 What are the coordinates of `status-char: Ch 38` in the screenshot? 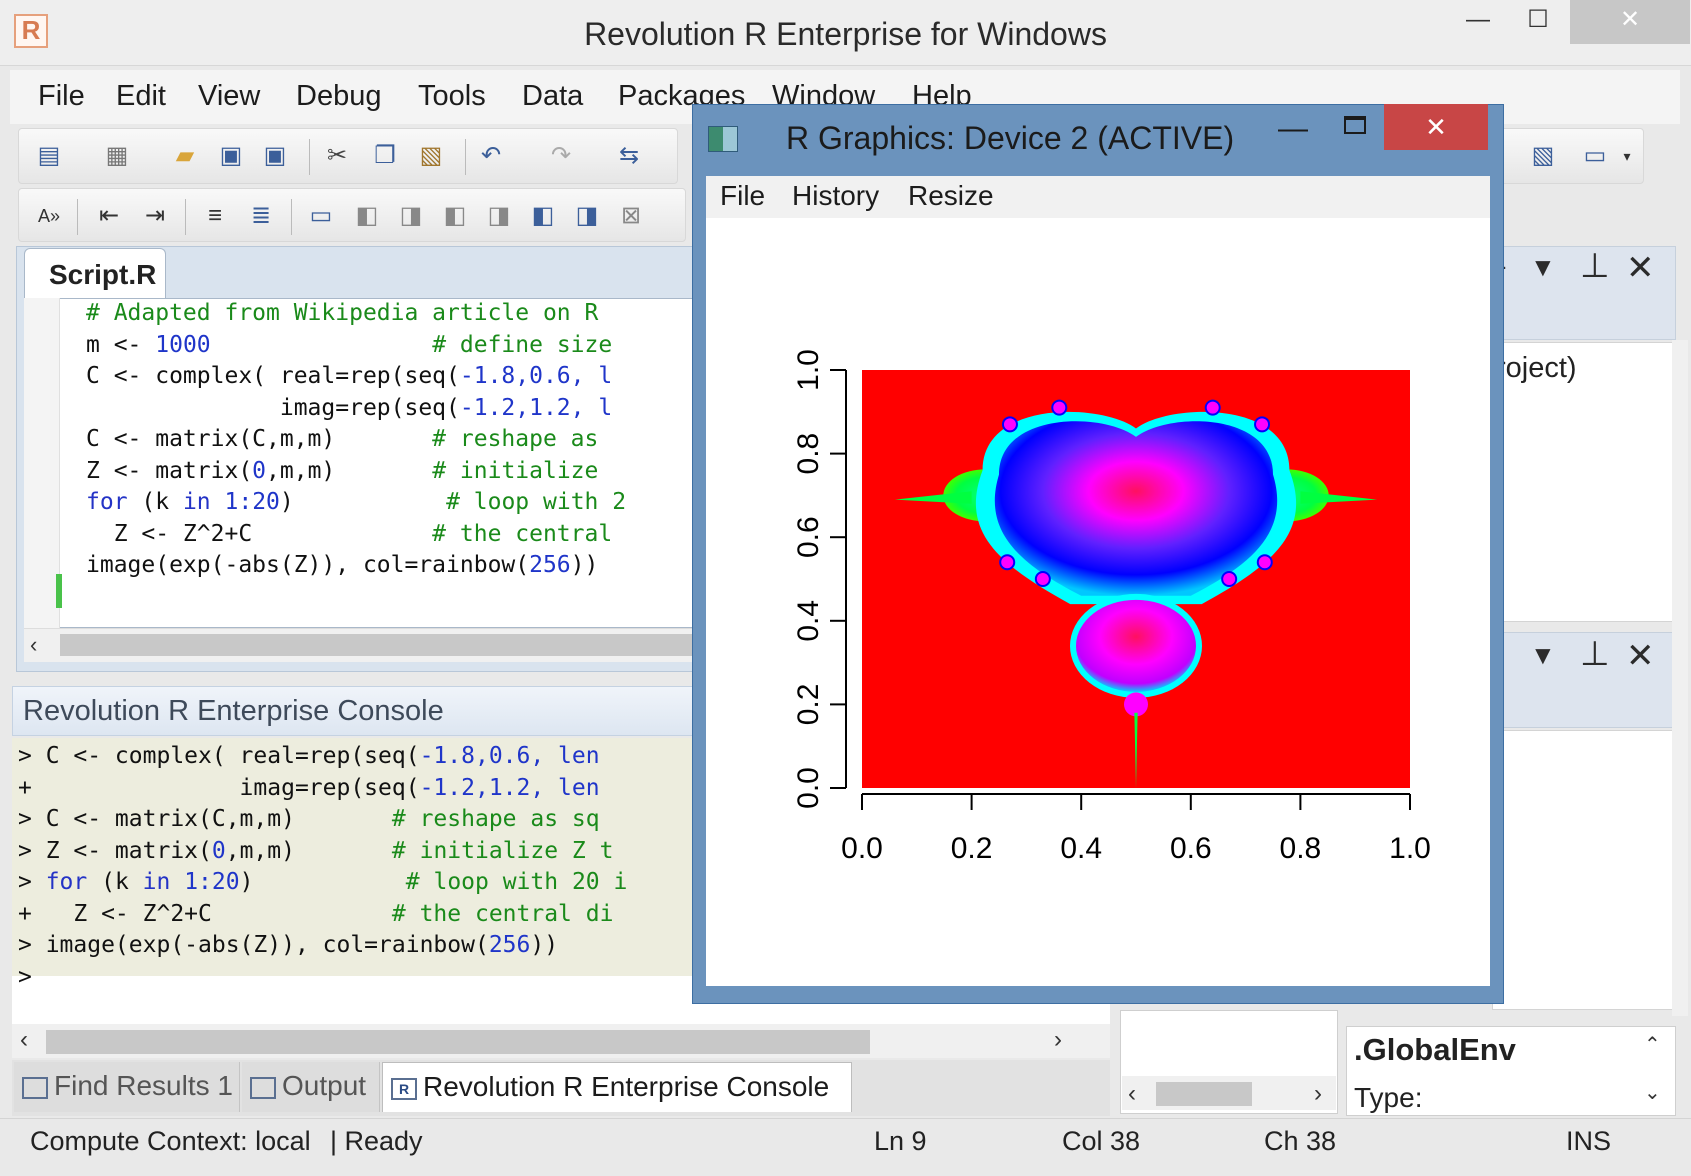 It's located at (1300, 1141).